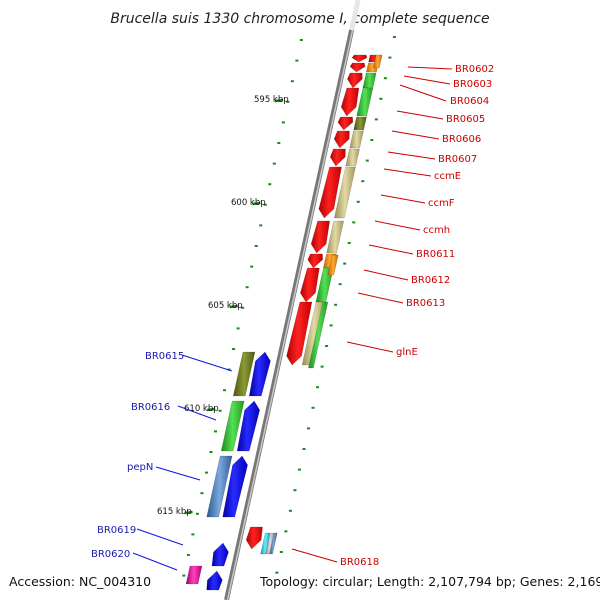 The height and width of the screenshot is (600, 600). I want to click on gene-label-br0620: BR0620, so click(110, 554).